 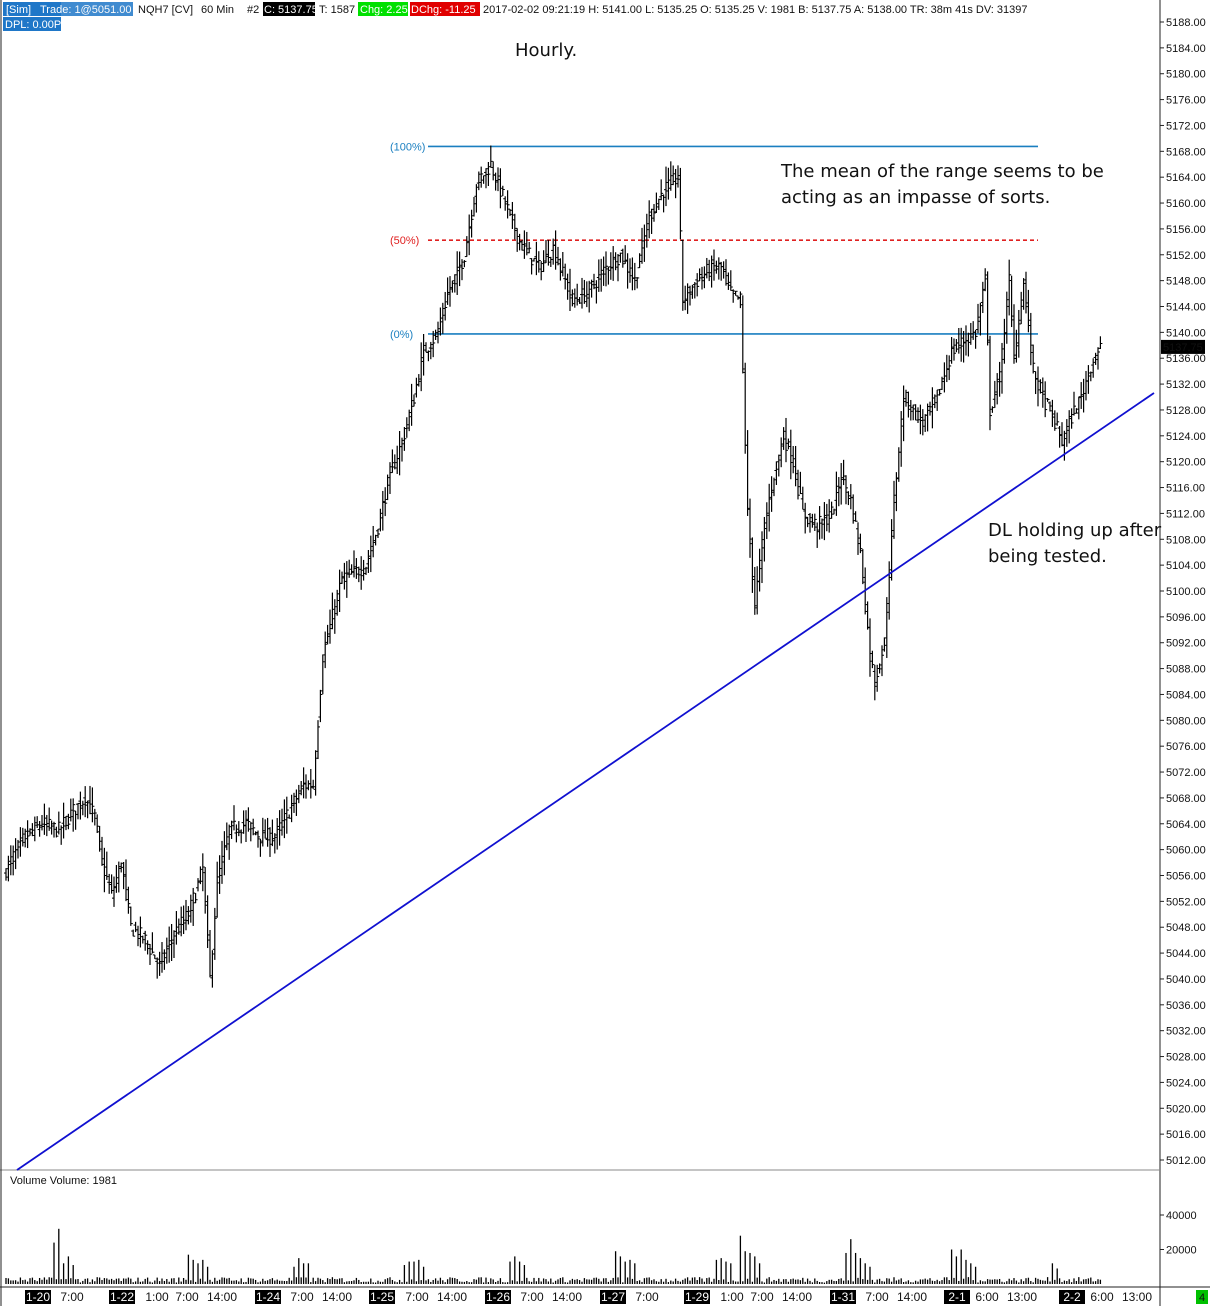 I want to click on price-tick-label: 5120.00, so click(x=1186, y=463).